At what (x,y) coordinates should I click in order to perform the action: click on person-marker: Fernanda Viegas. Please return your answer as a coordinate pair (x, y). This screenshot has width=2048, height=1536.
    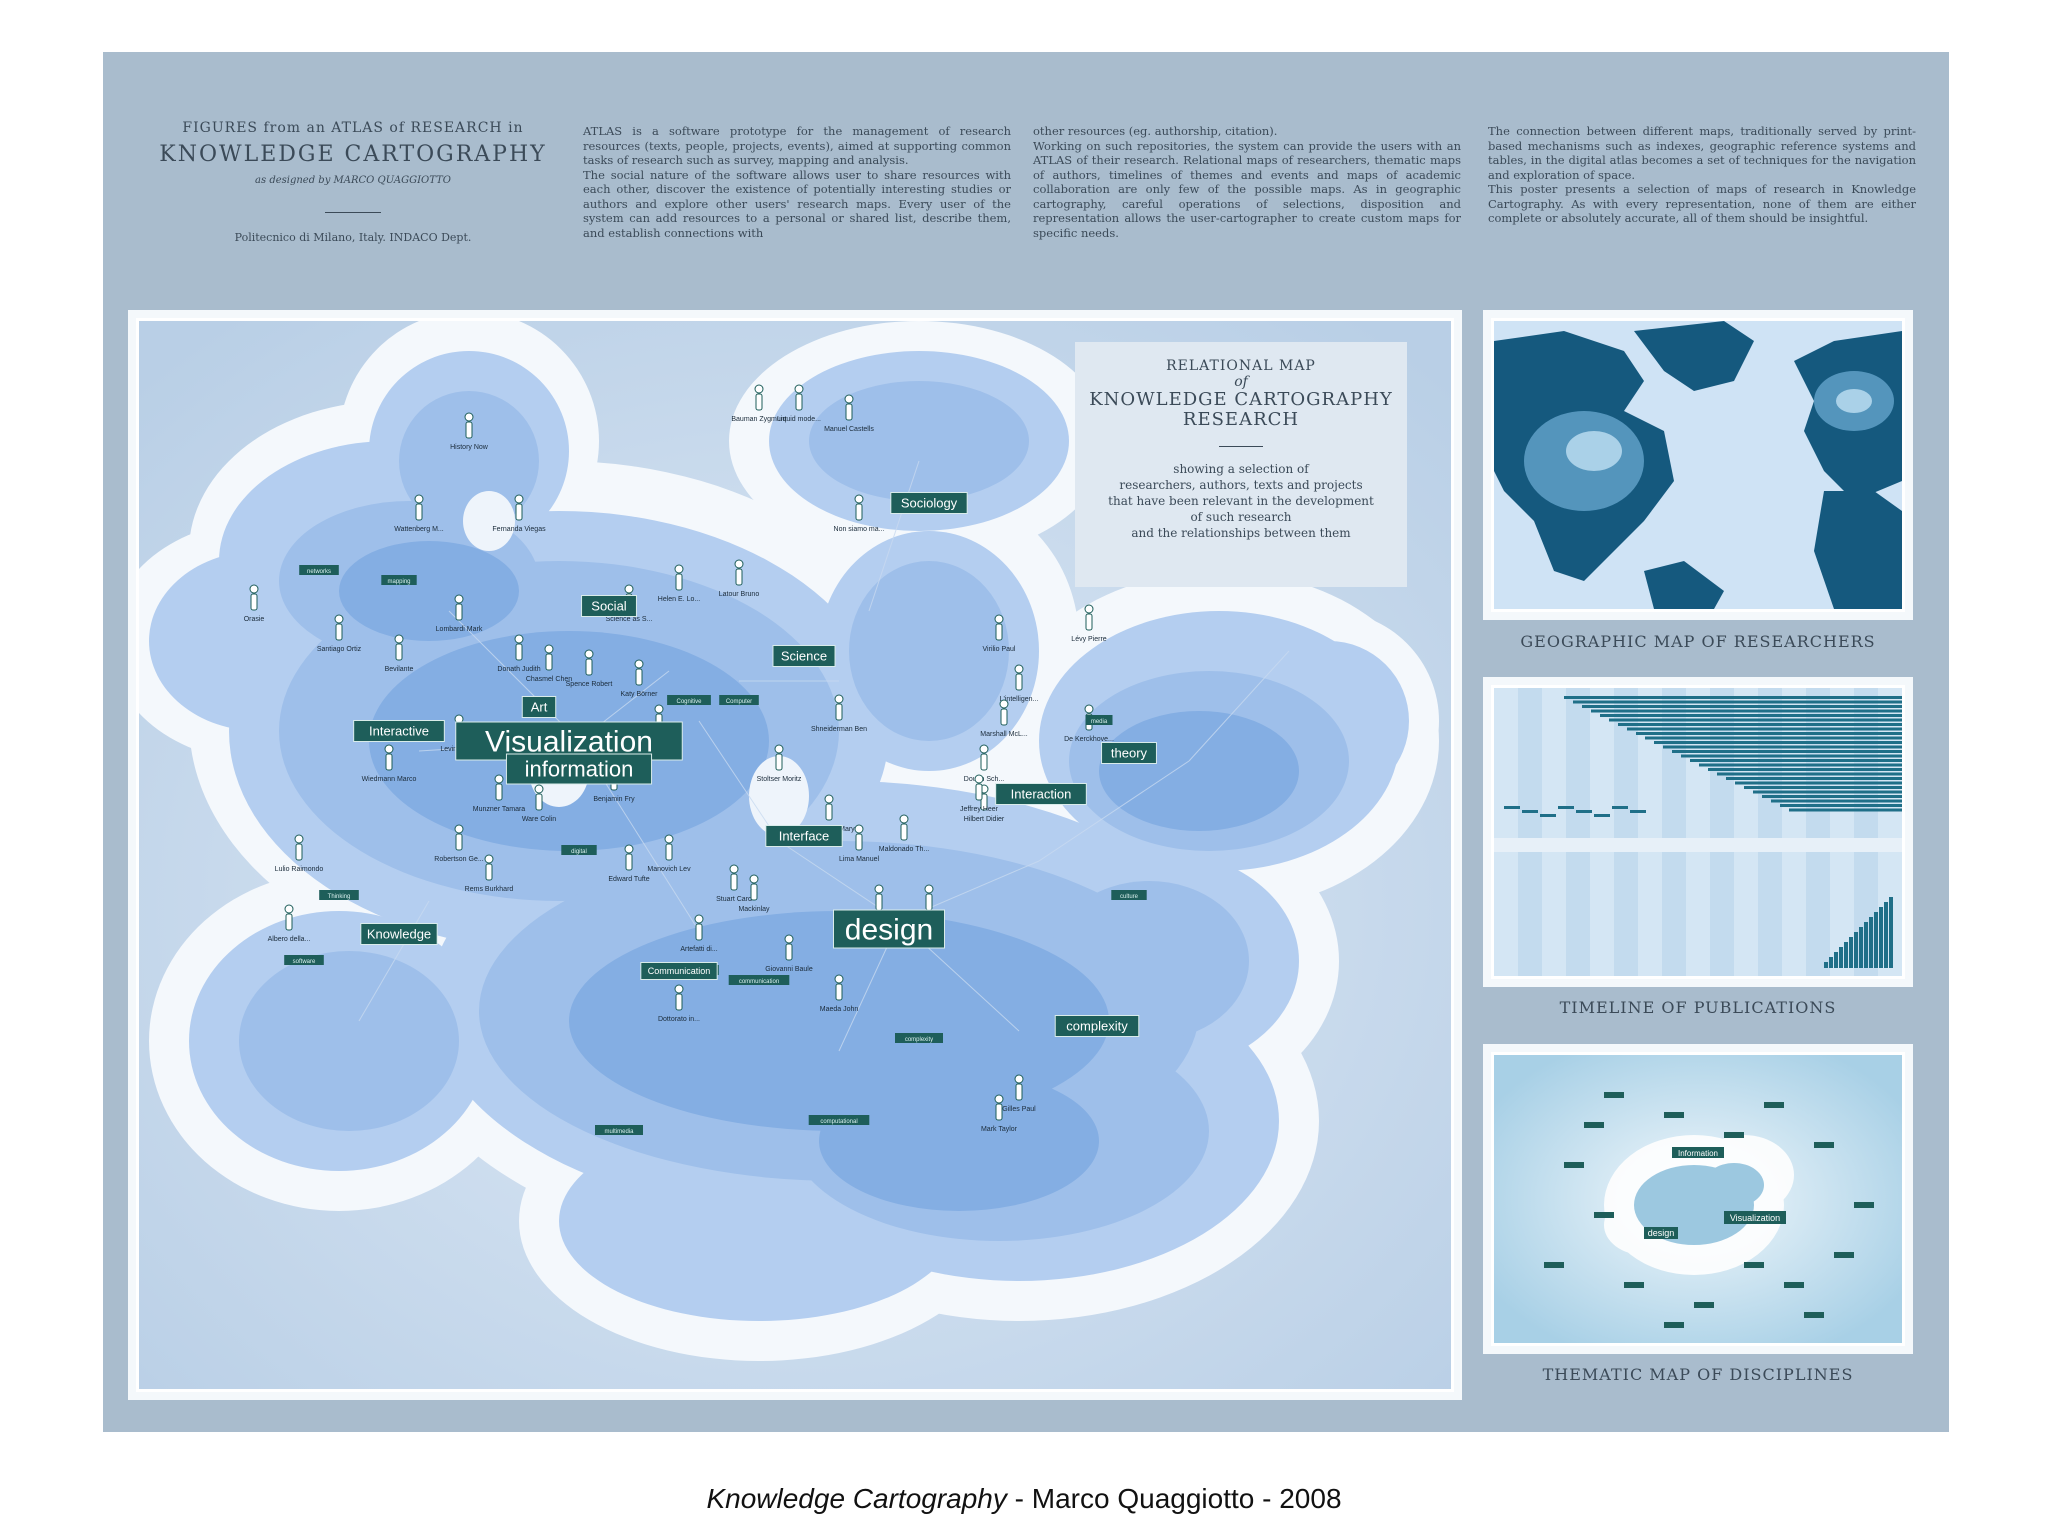
    Looking at the image, I should click on (519, 513).